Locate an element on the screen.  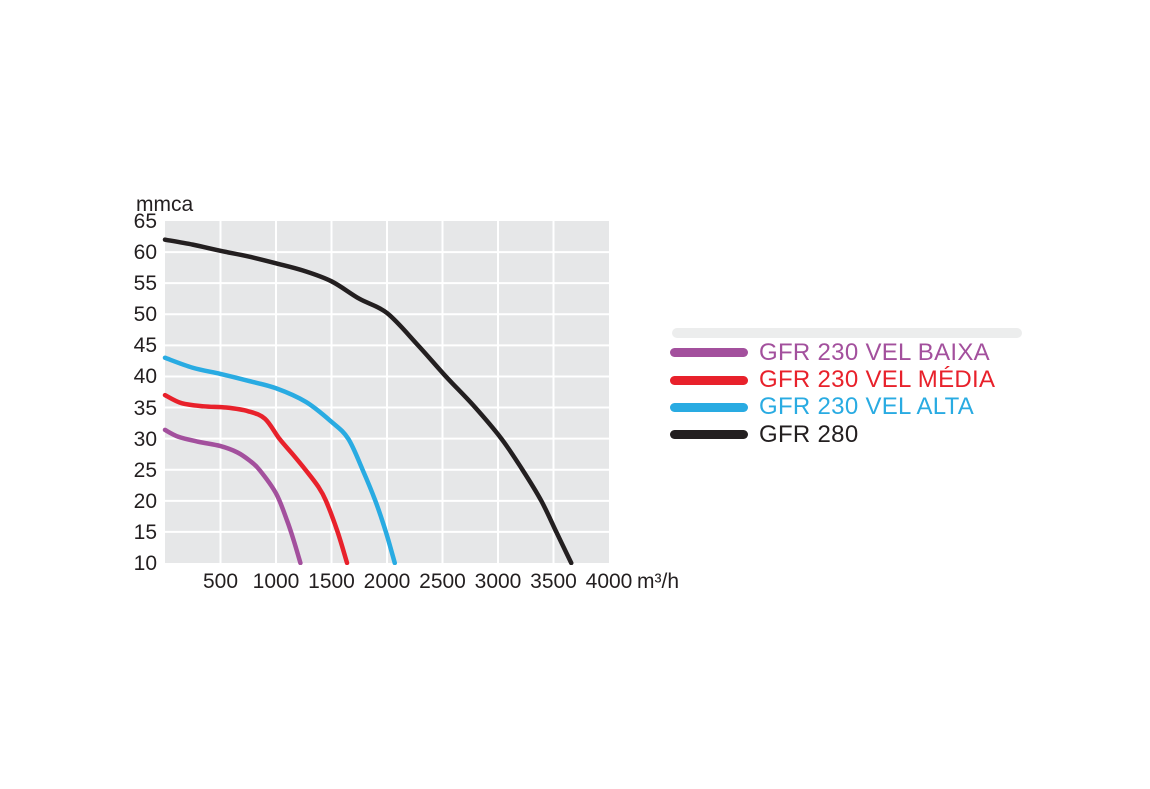
legend-item-gfr-230-vel-baixa: GFR 230 VEL BAIXA is located at coordinates (832, 352).